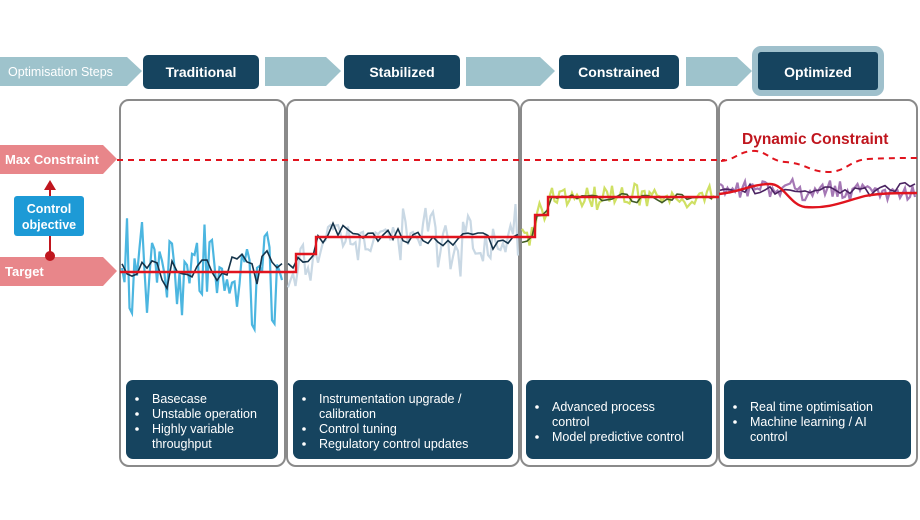 Image resolution: width=920 pixels, height=520 pixels. Describe the element at coordinates (347, 414) in the screenshot. I see `desc-bullet-text: calibration` at that location.